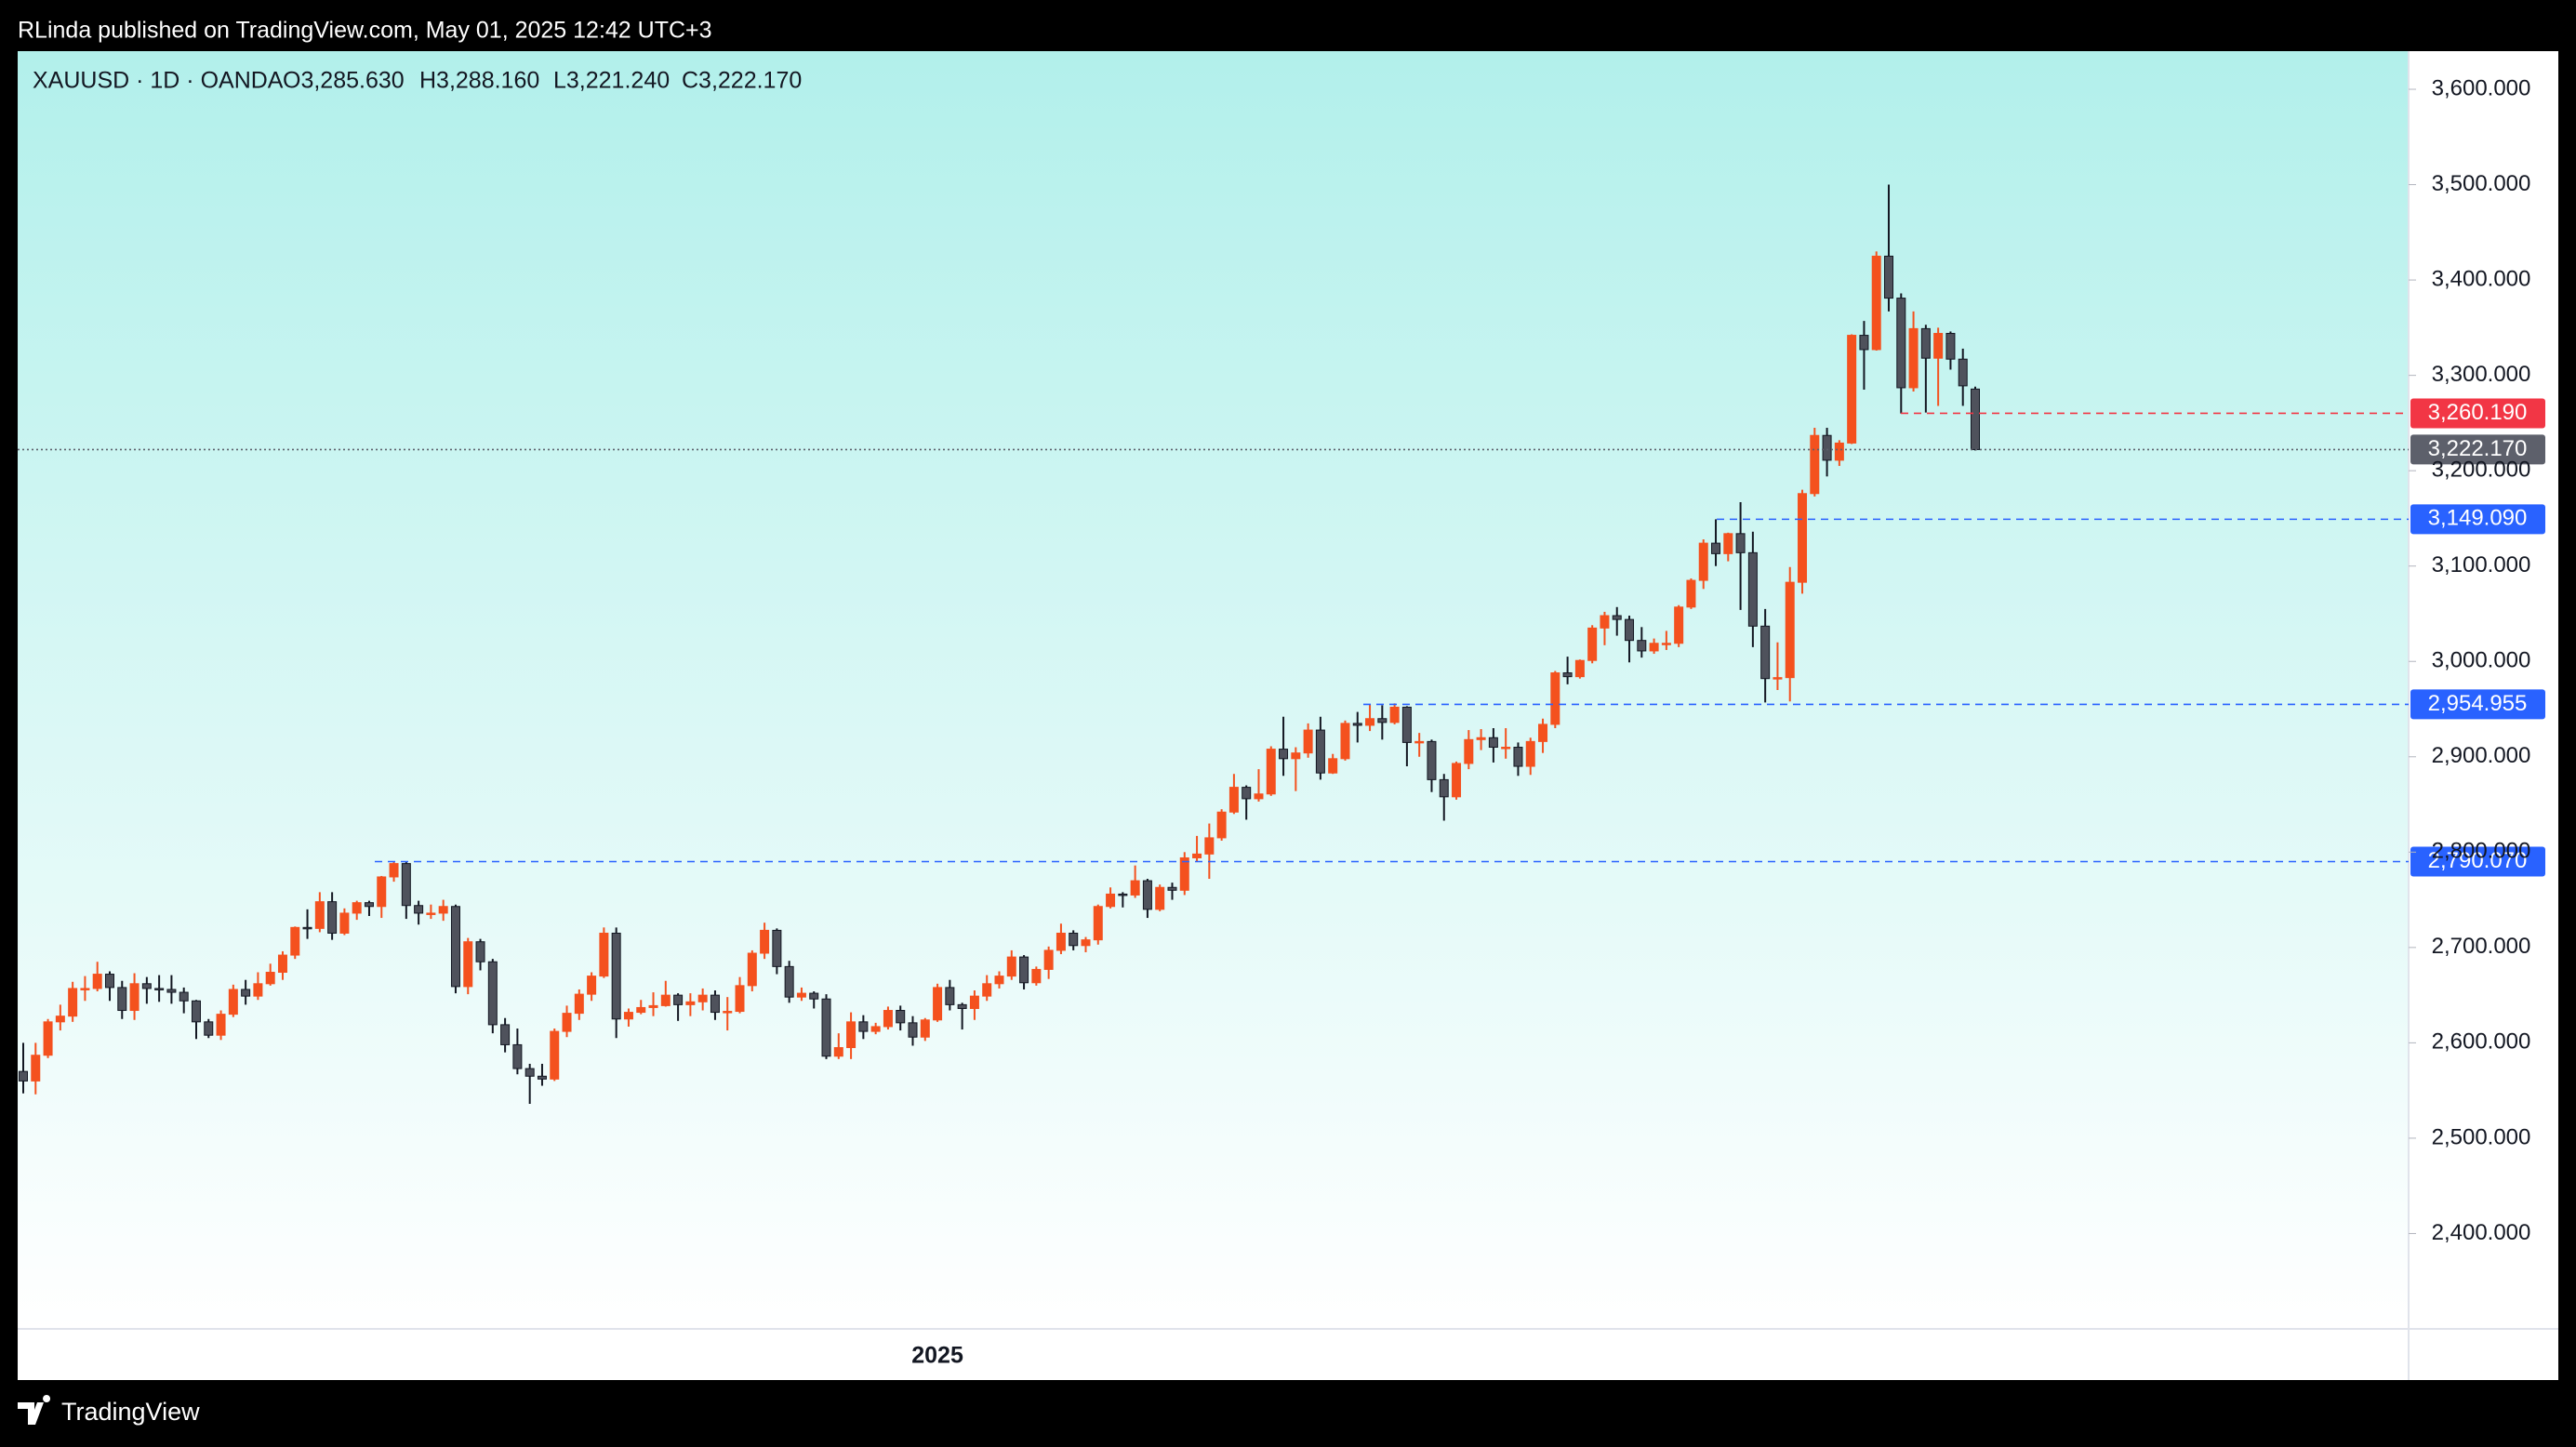  I want to click on y-tick-label: 3,000.000, so click(2481, 660).